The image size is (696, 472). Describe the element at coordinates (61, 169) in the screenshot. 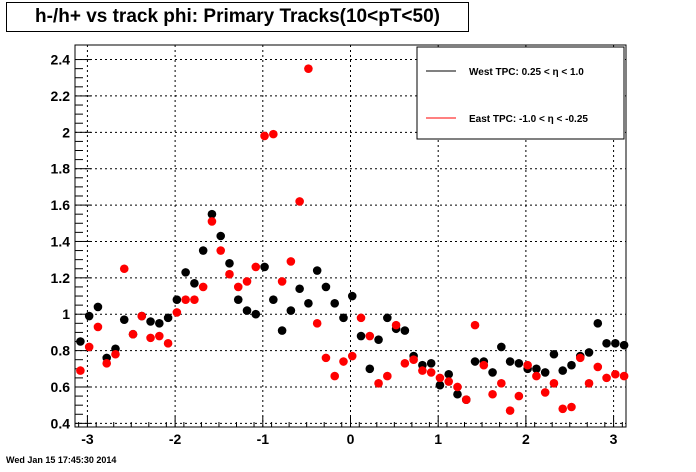

I see `y-tick-label: 1.8` at that location.